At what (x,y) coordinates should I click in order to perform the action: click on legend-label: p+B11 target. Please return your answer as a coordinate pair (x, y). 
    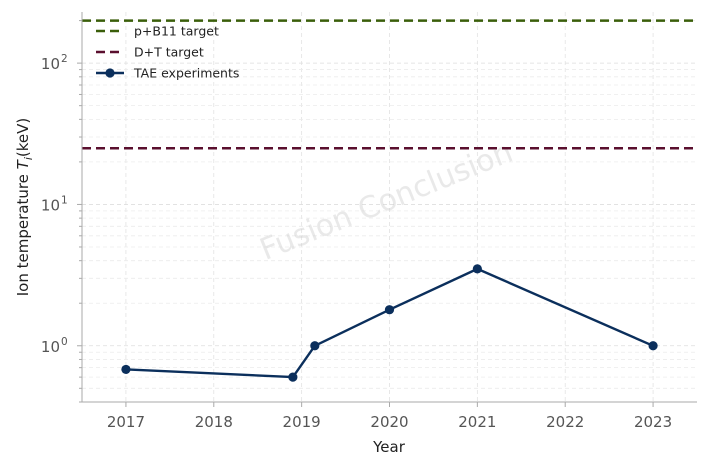
    Looking at the image, I should click on (176, 31).